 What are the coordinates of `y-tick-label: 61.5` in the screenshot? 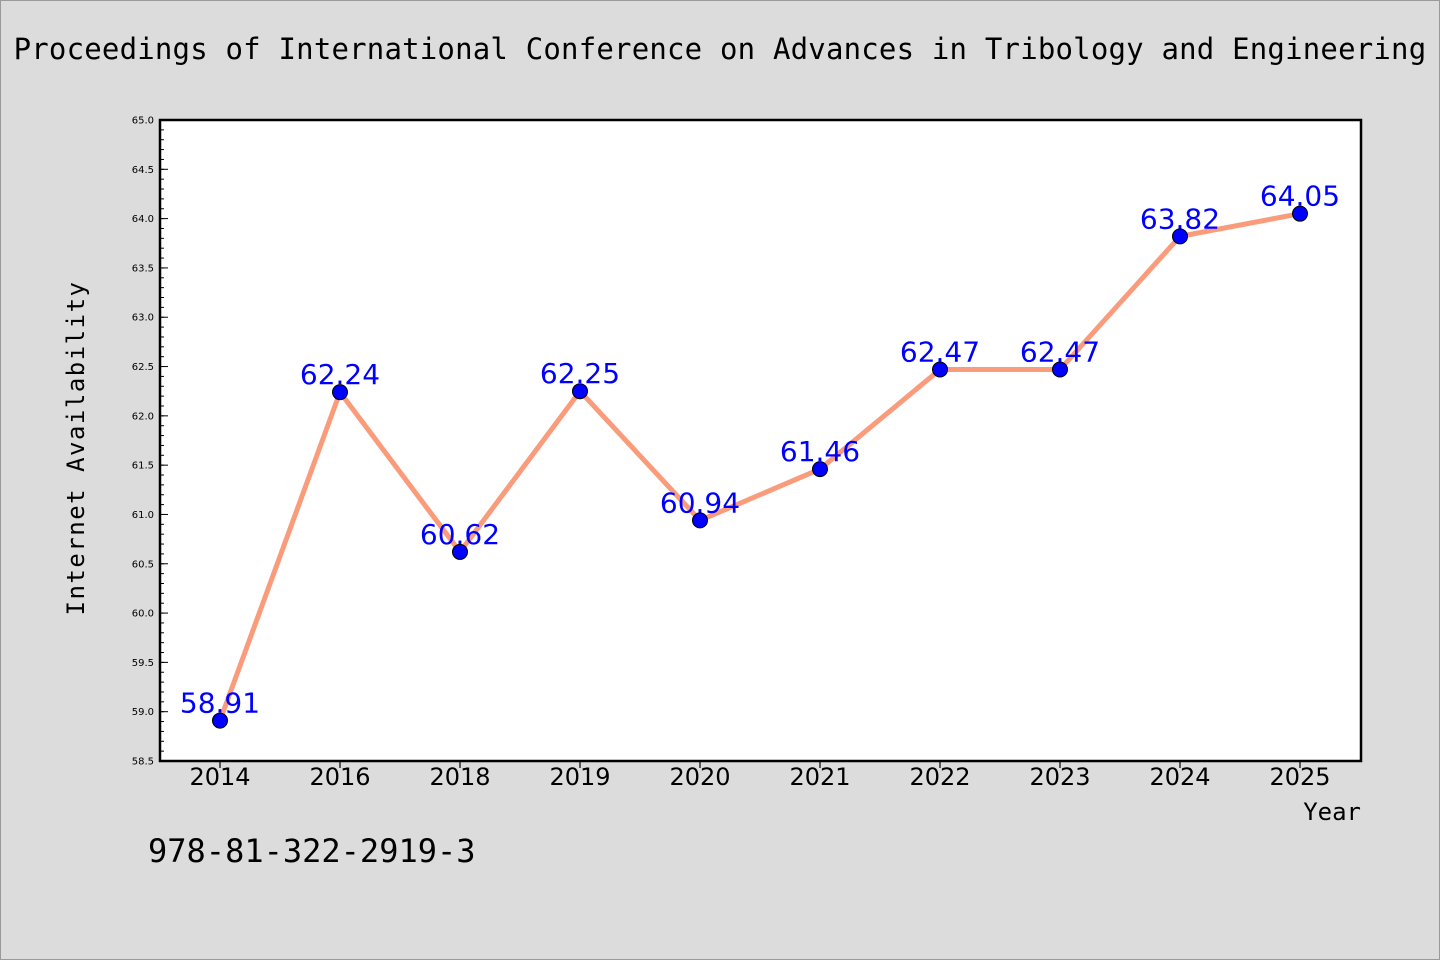 It's located at (143, 466).